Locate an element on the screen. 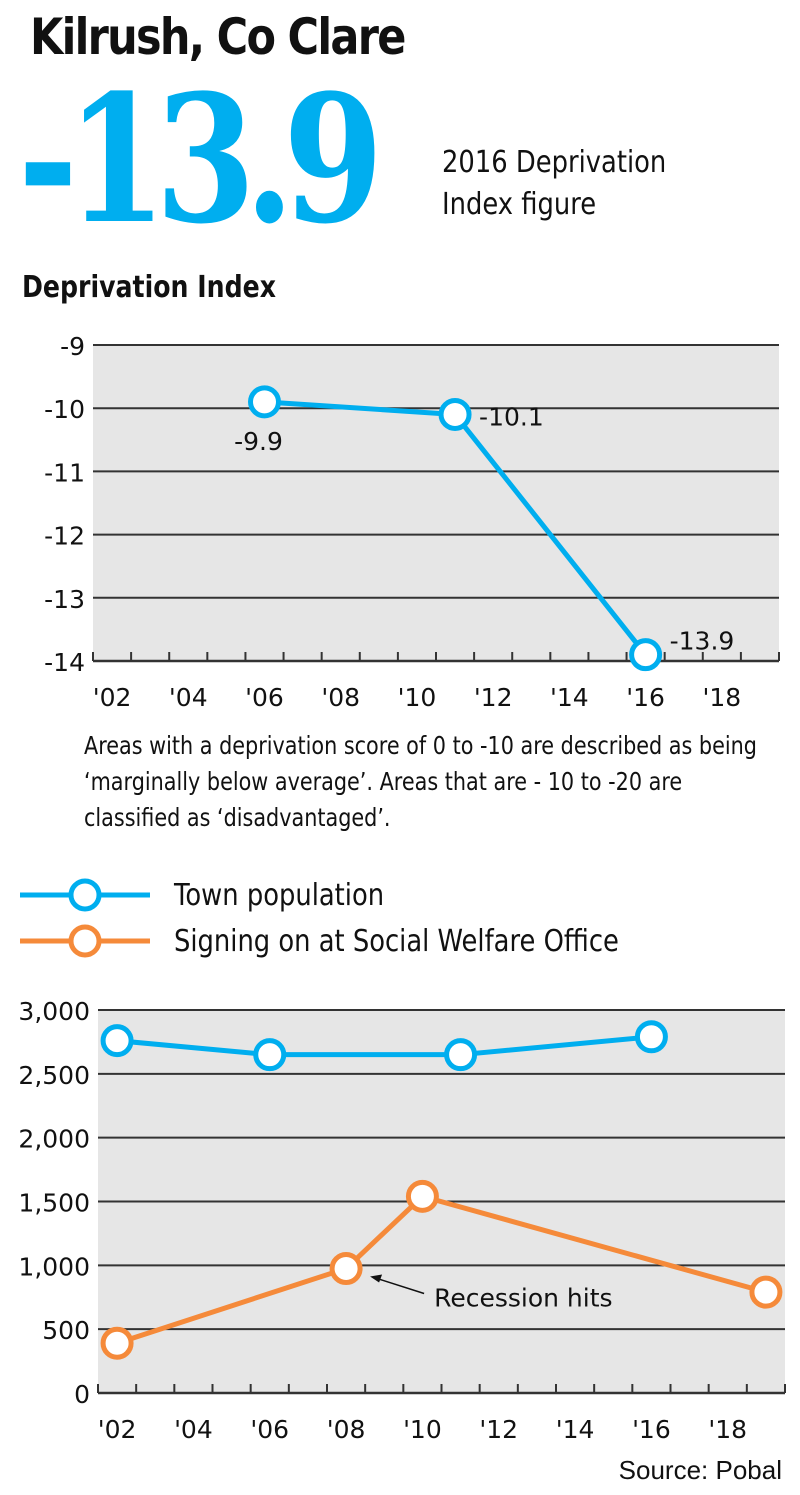 The height and width of the screenshot is (1495, 800). legend-item-social-welfare: Signing on at Social Welfare Office is located at coordinates (400, 941).